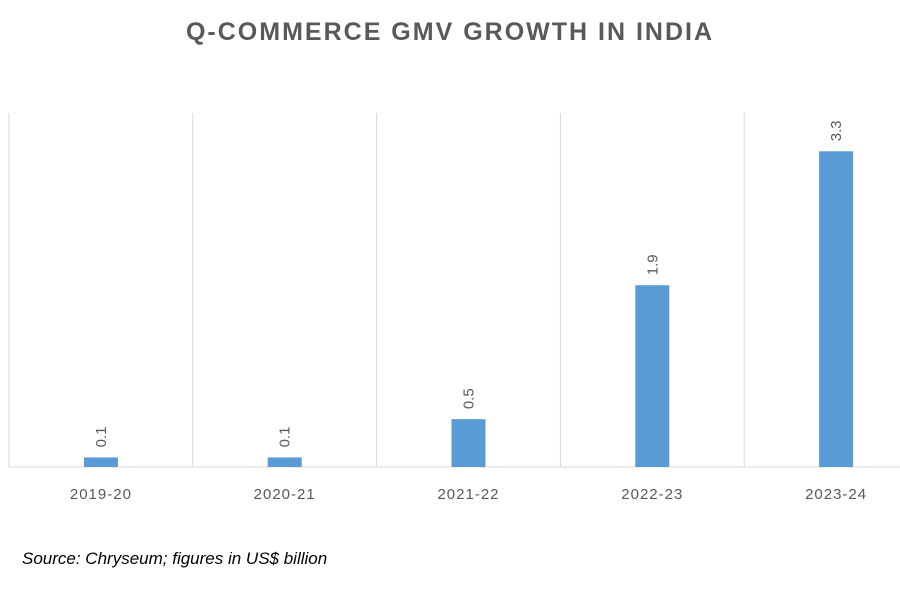 Image resolution: width=900 pixels, height=600 pixels. I want to click on chart-title: Q-COMMERCE GMV GROWTH IN INDIA, so click(450, 32).